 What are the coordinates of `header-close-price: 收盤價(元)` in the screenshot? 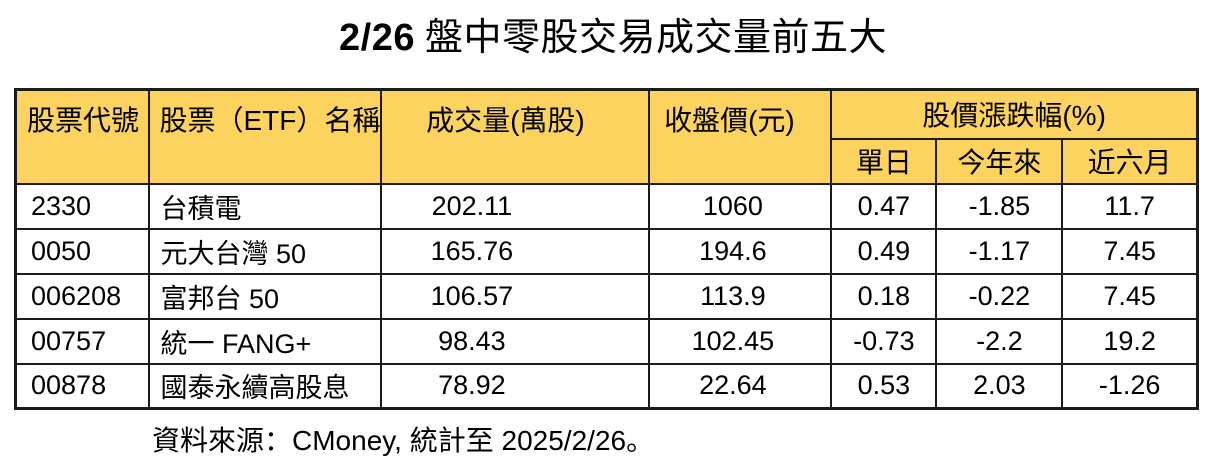 It's located at (740, 136).